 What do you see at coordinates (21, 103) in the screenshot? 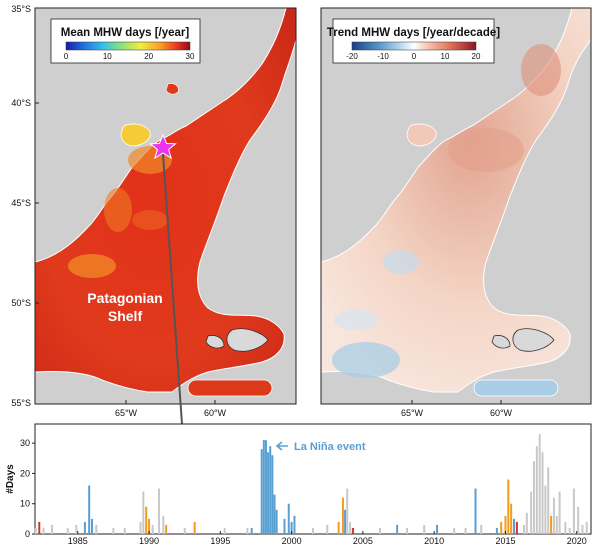
I see `lat-tick: 40°S` at bounding box center [21, 103].